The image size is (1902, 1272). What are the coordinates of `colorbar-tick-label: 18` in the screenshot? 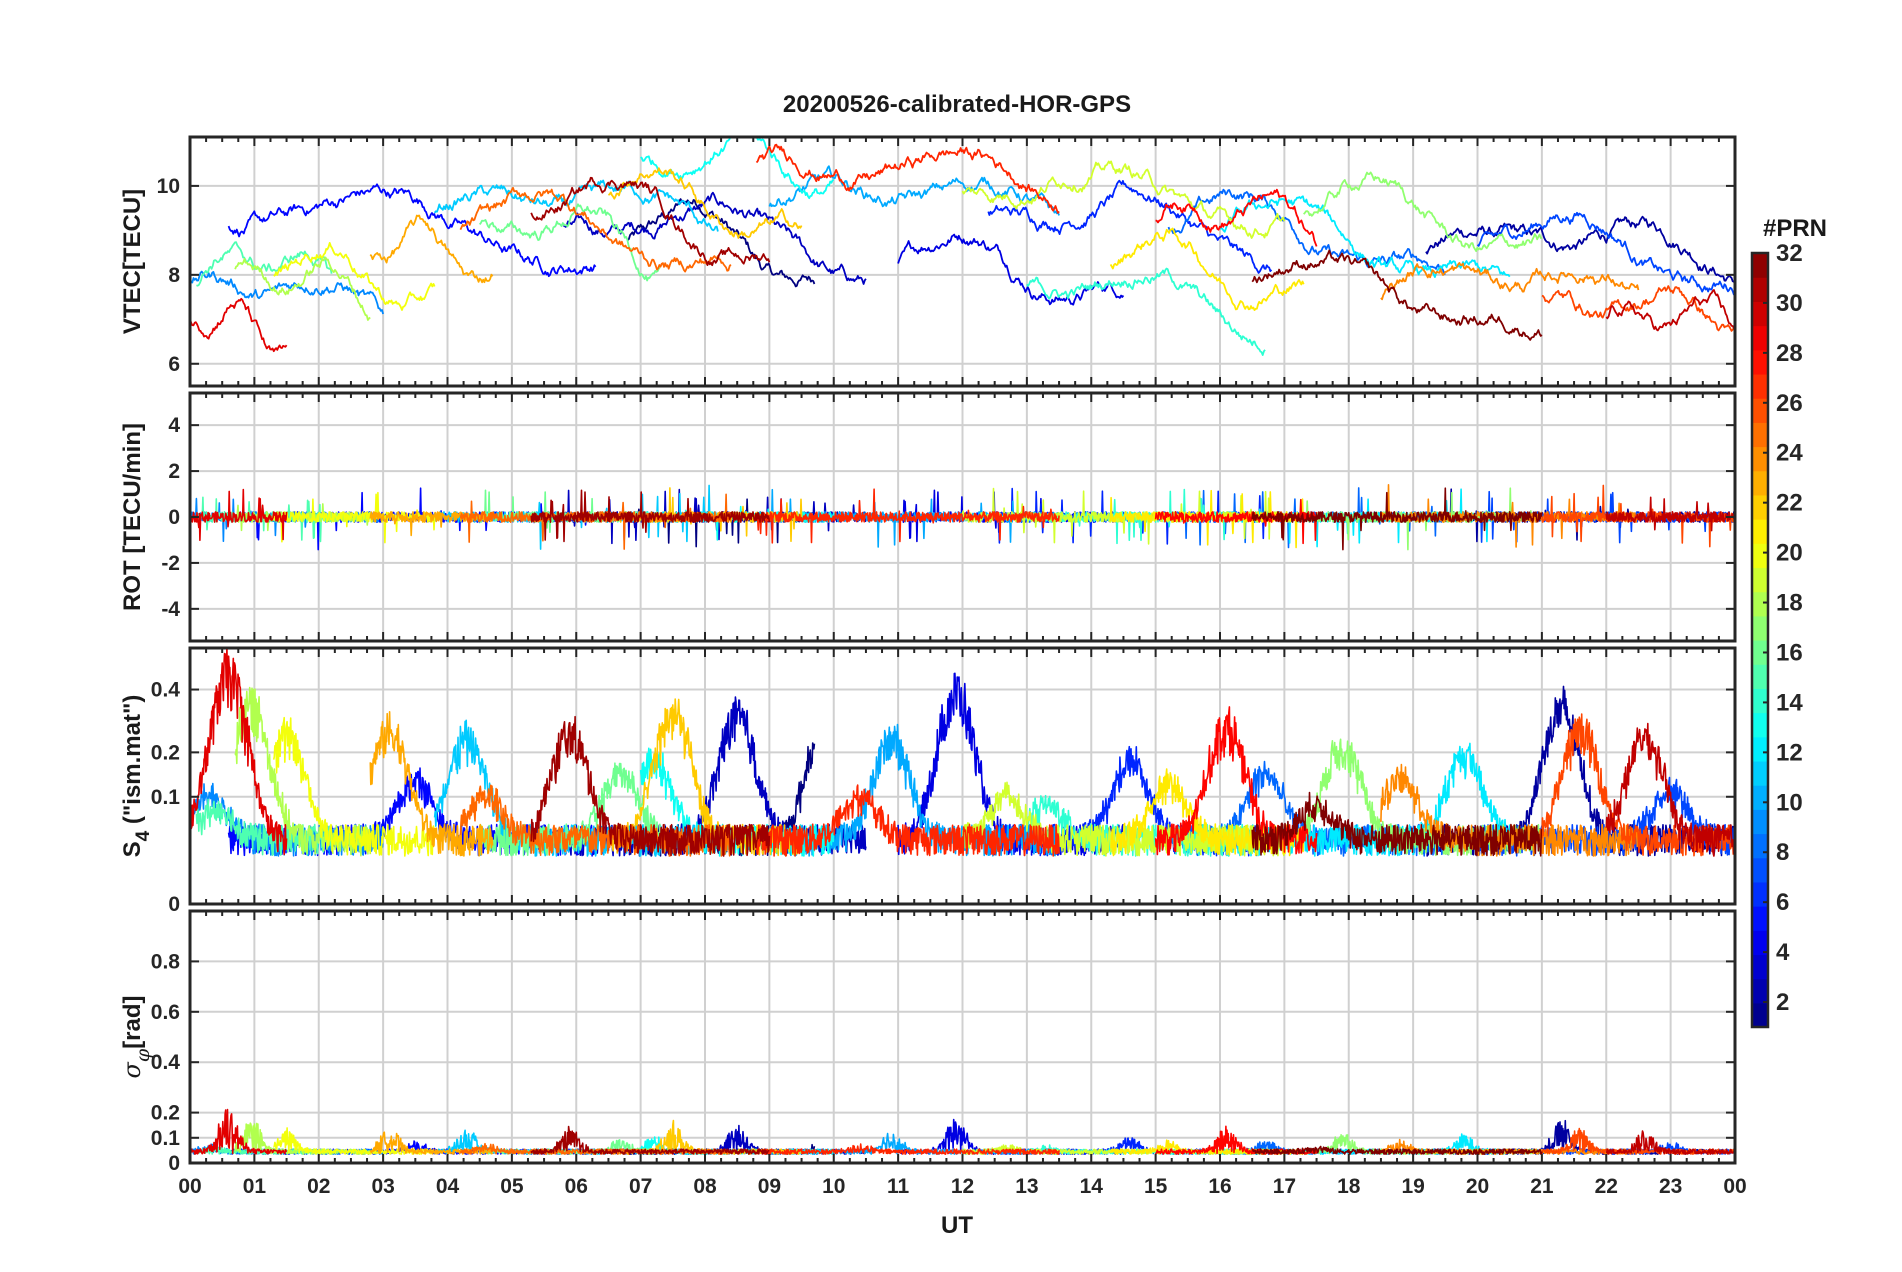 It's located at (1789, 603).